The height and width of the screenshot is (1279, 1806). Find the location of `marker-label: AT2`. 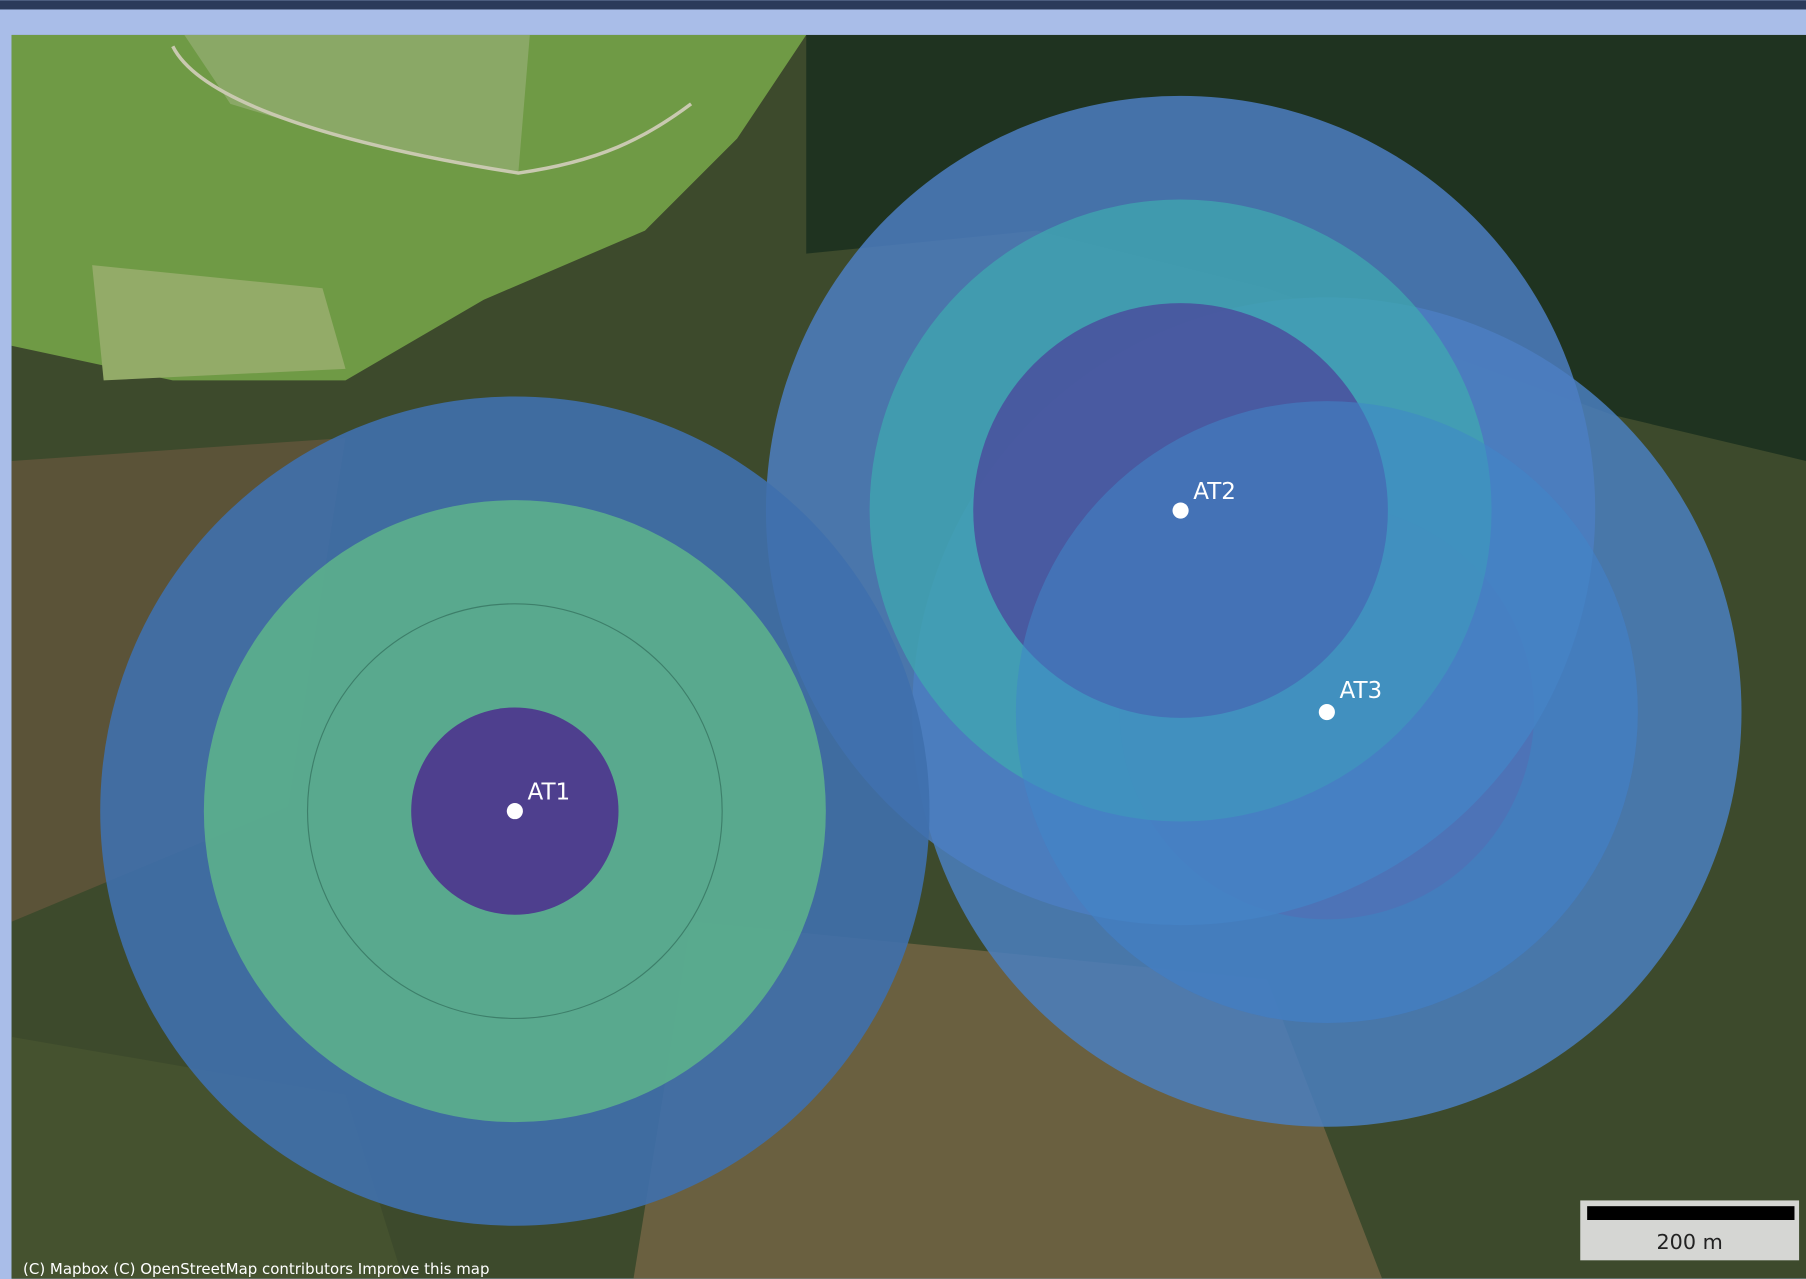

marker-label: AT2 is located at coordinates (1214, 492).